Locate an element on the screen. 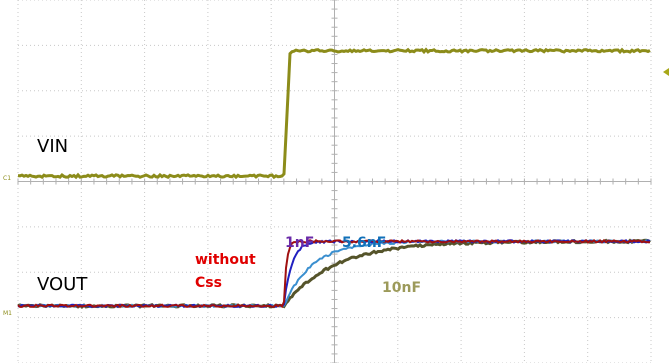 This screenshot has width=669, height=363. vin-label: VIN is located at coordinates (52, 146).